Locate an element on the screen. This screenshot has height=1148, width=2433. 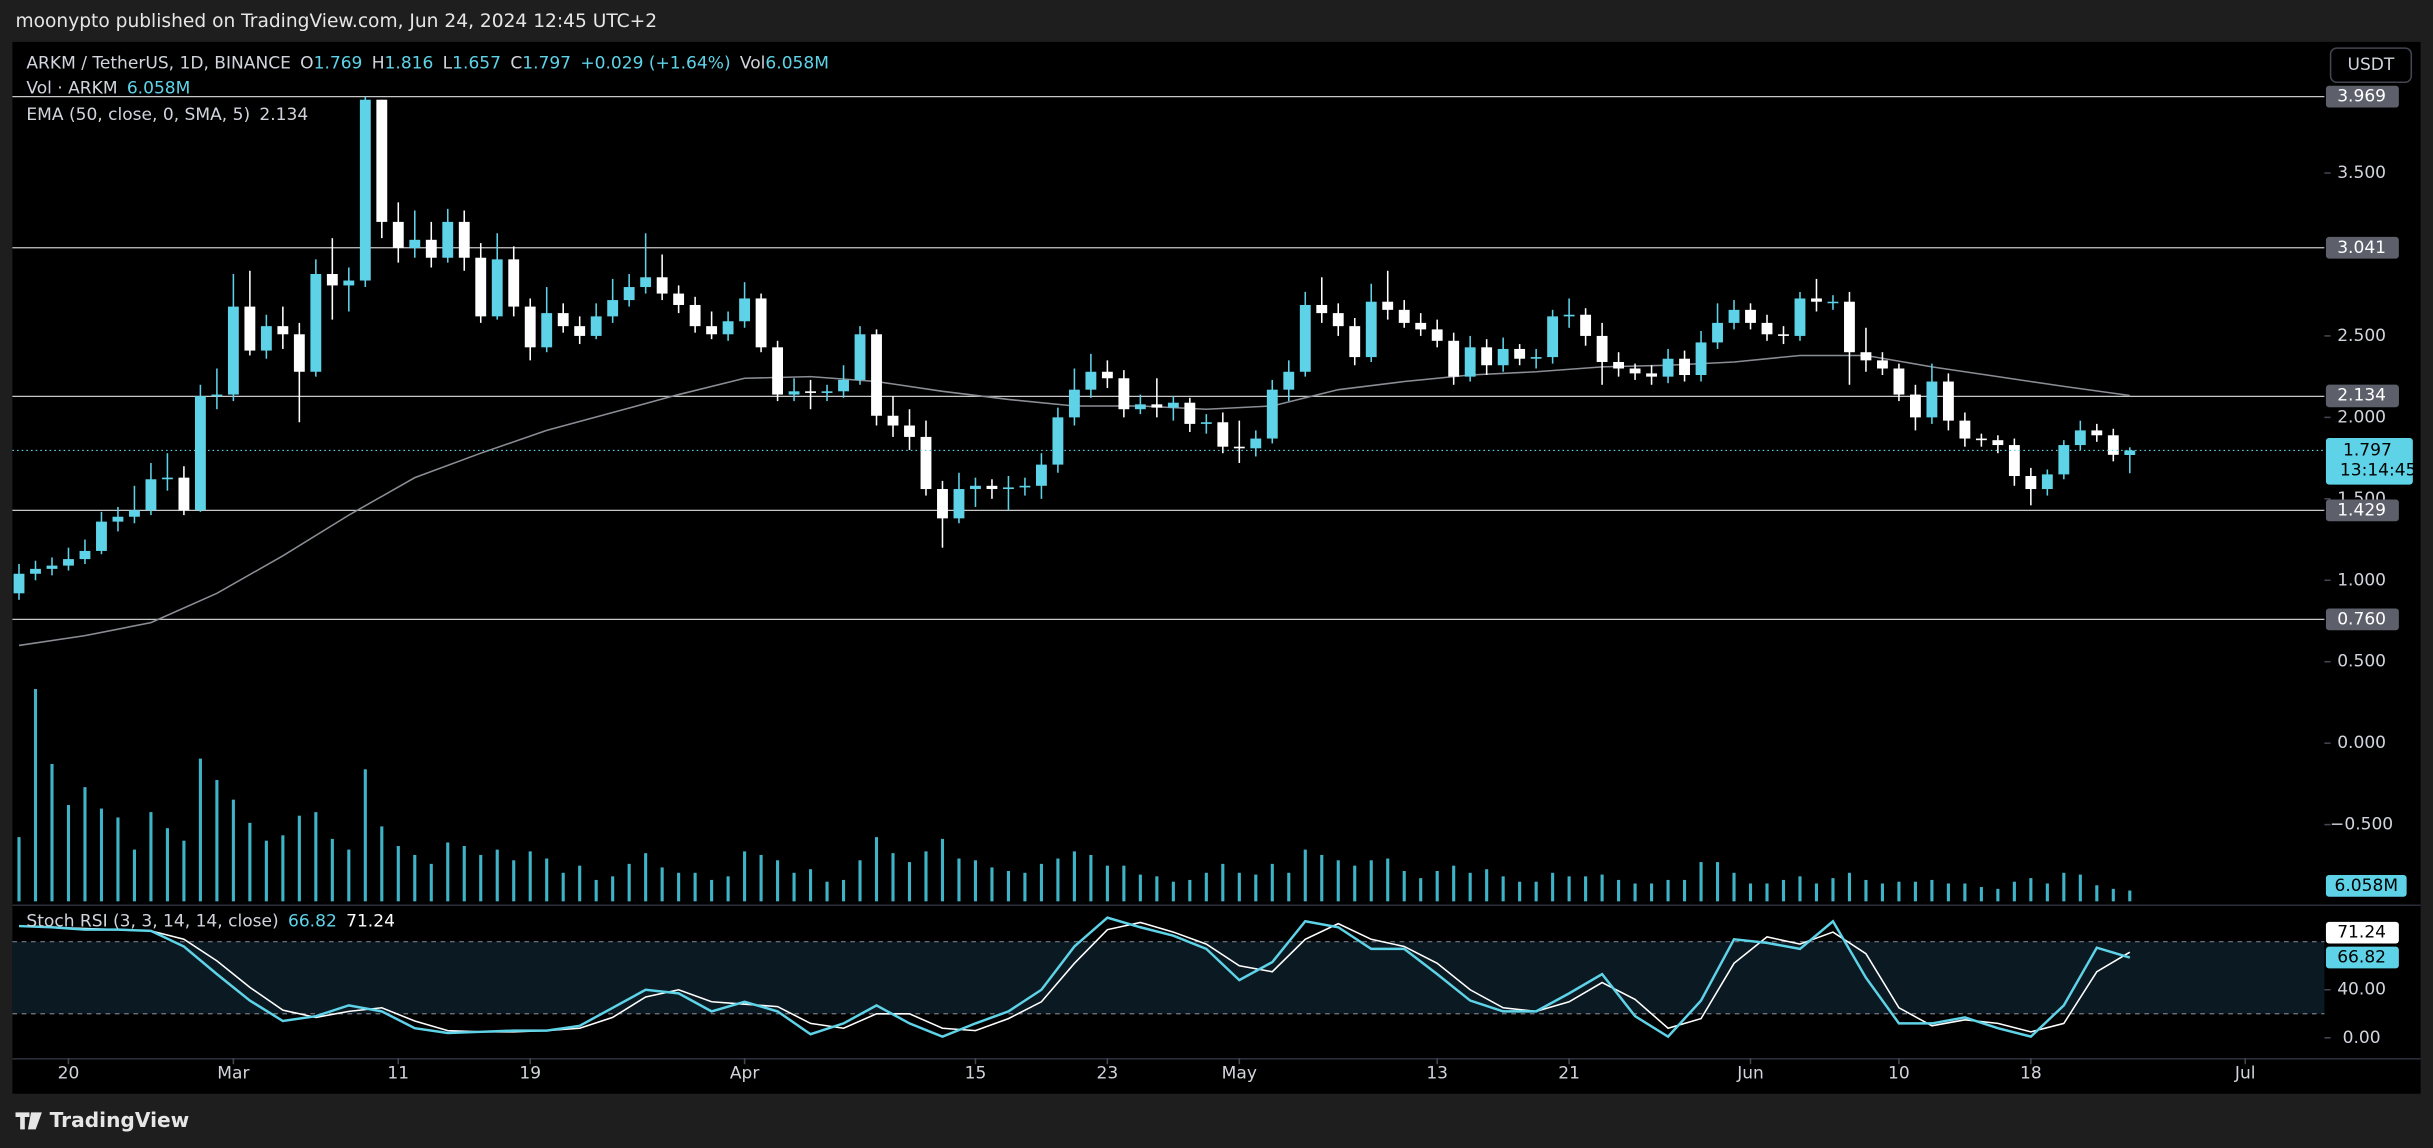
brand-name: TradingView is located at coordinates (120, 1120).